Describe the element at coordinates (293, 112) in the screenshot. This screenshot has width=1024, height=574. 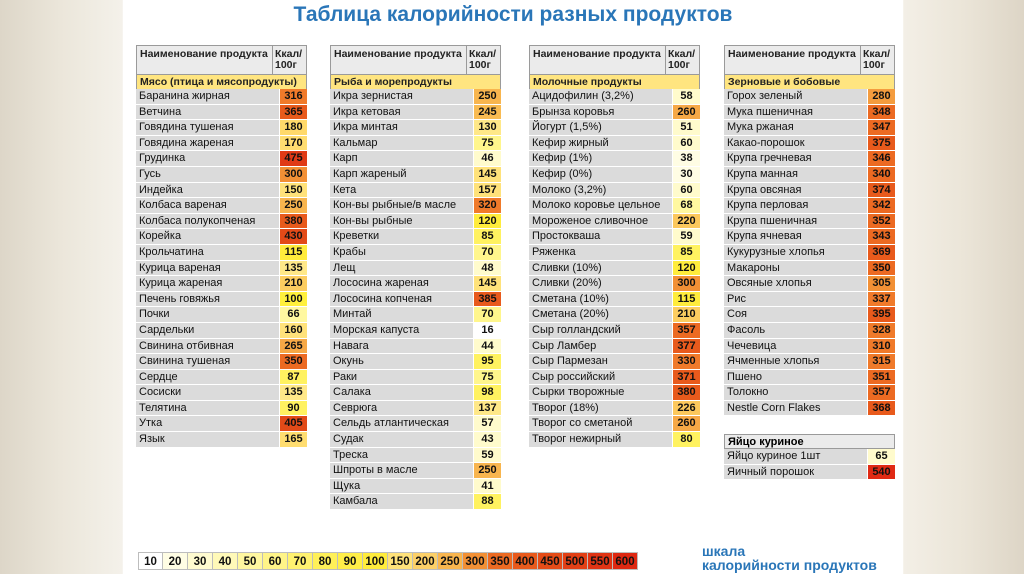
I see `kcal-value: 365` at that location.